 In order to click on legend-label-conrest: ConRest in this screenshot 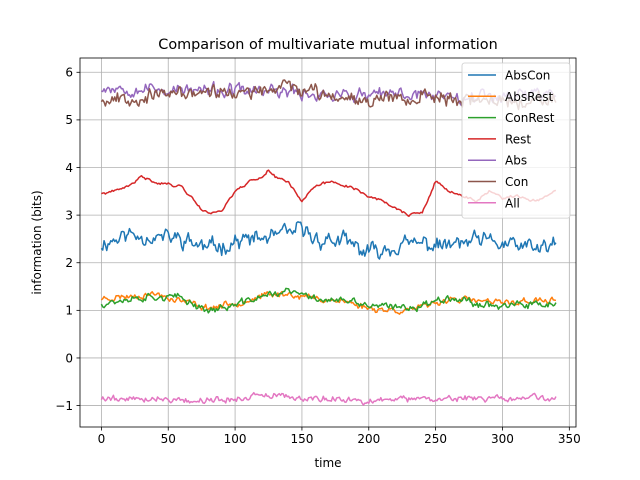, I will do `click(530, 118)`.